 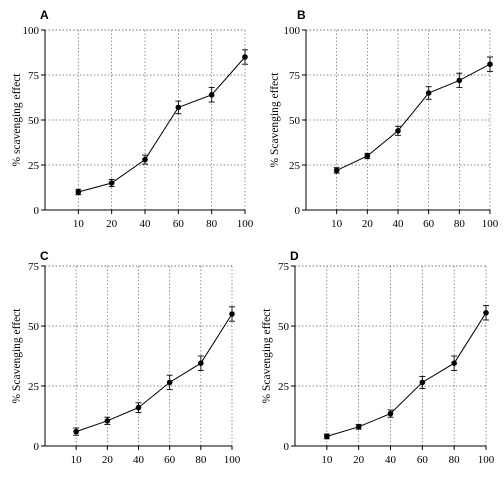 What do you see at coordinates (44, 256) in the screenshot?
I see `panel-letter: C` at bounding box center [44, 256].